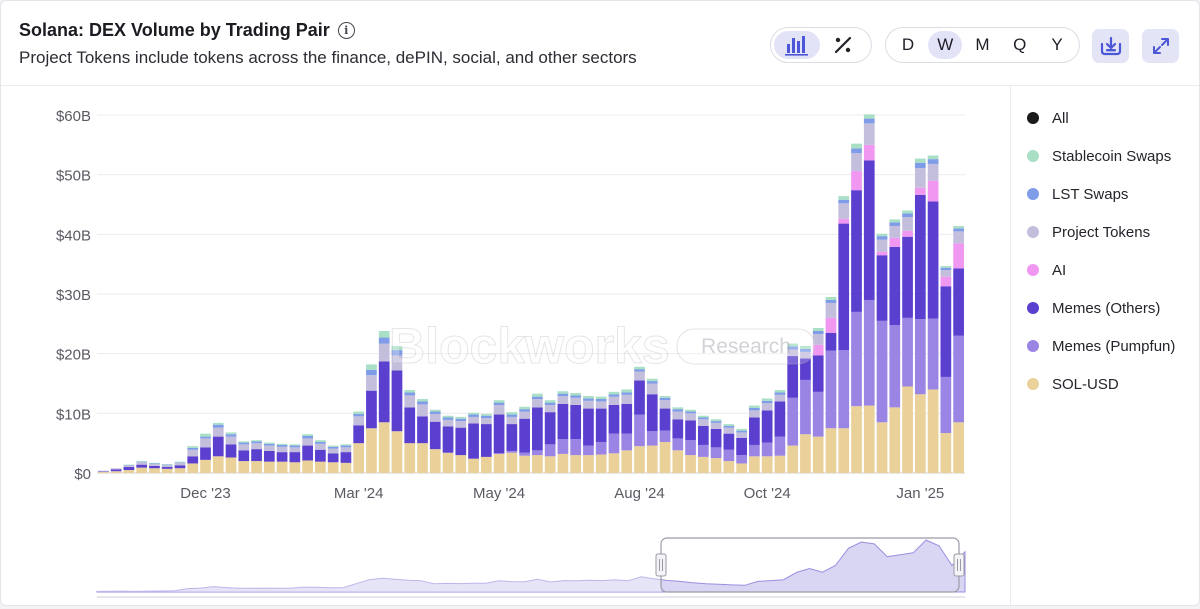 This screenshot has height=609, width=1200. Describe the element at coordinates (73, 295) in the screenshot. I see `y-axis: $0 $10B $20B $30B $40B $50B $60B` at that location.